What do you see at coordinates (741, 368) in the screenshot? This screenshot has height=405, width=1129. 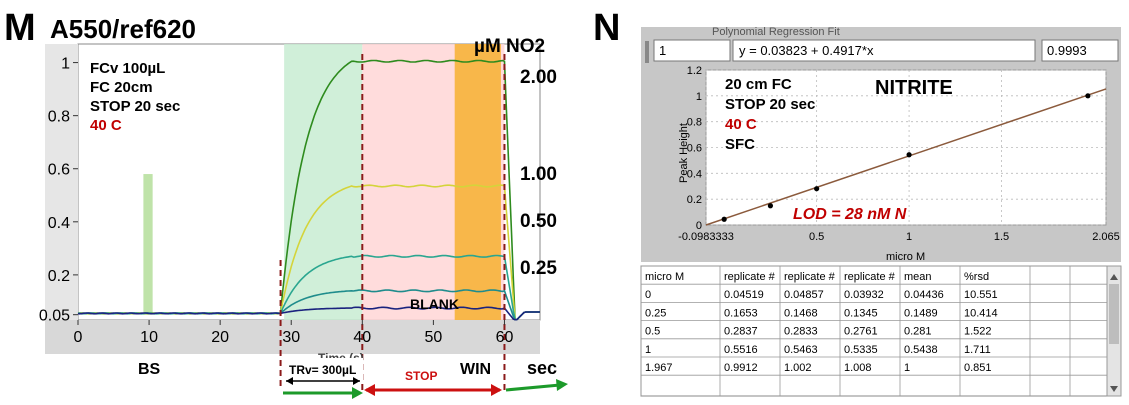 I see `n-table-cell: 0.9912` at bounding box center [741, 368].